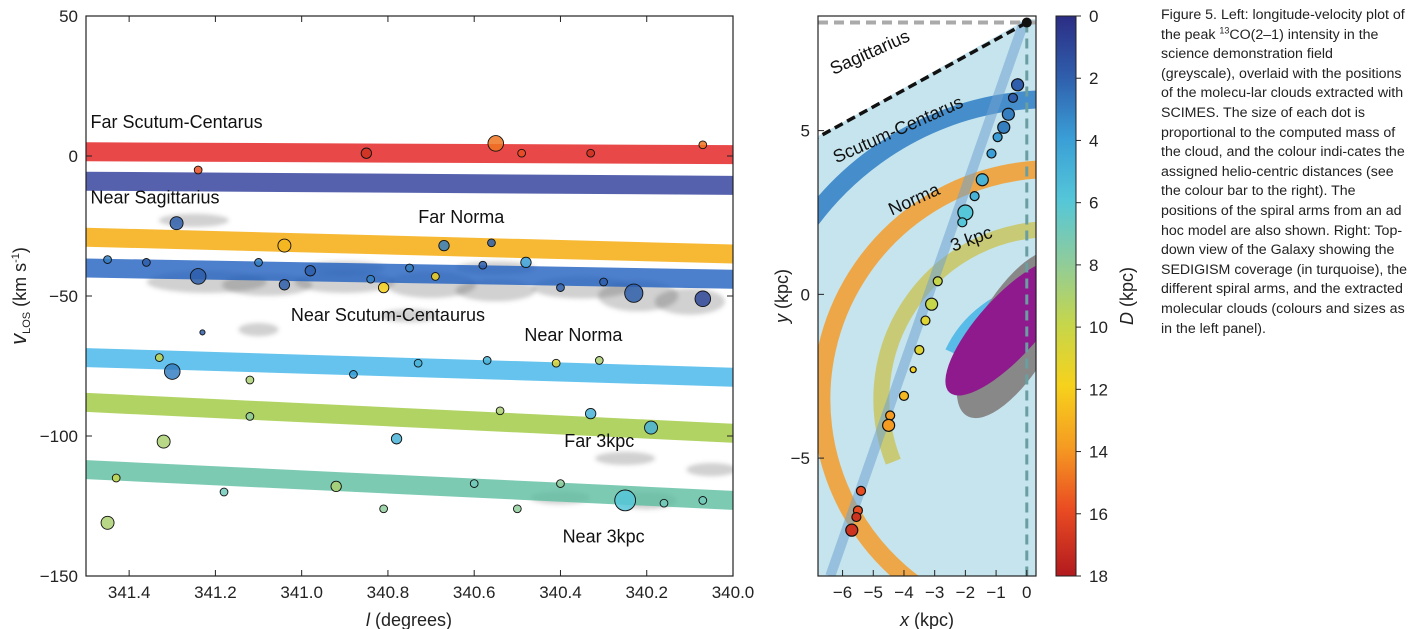  Describe the element at coordinates (842, 592) in the screenshot. I see `topdown-xtick-label: −6` at that location.